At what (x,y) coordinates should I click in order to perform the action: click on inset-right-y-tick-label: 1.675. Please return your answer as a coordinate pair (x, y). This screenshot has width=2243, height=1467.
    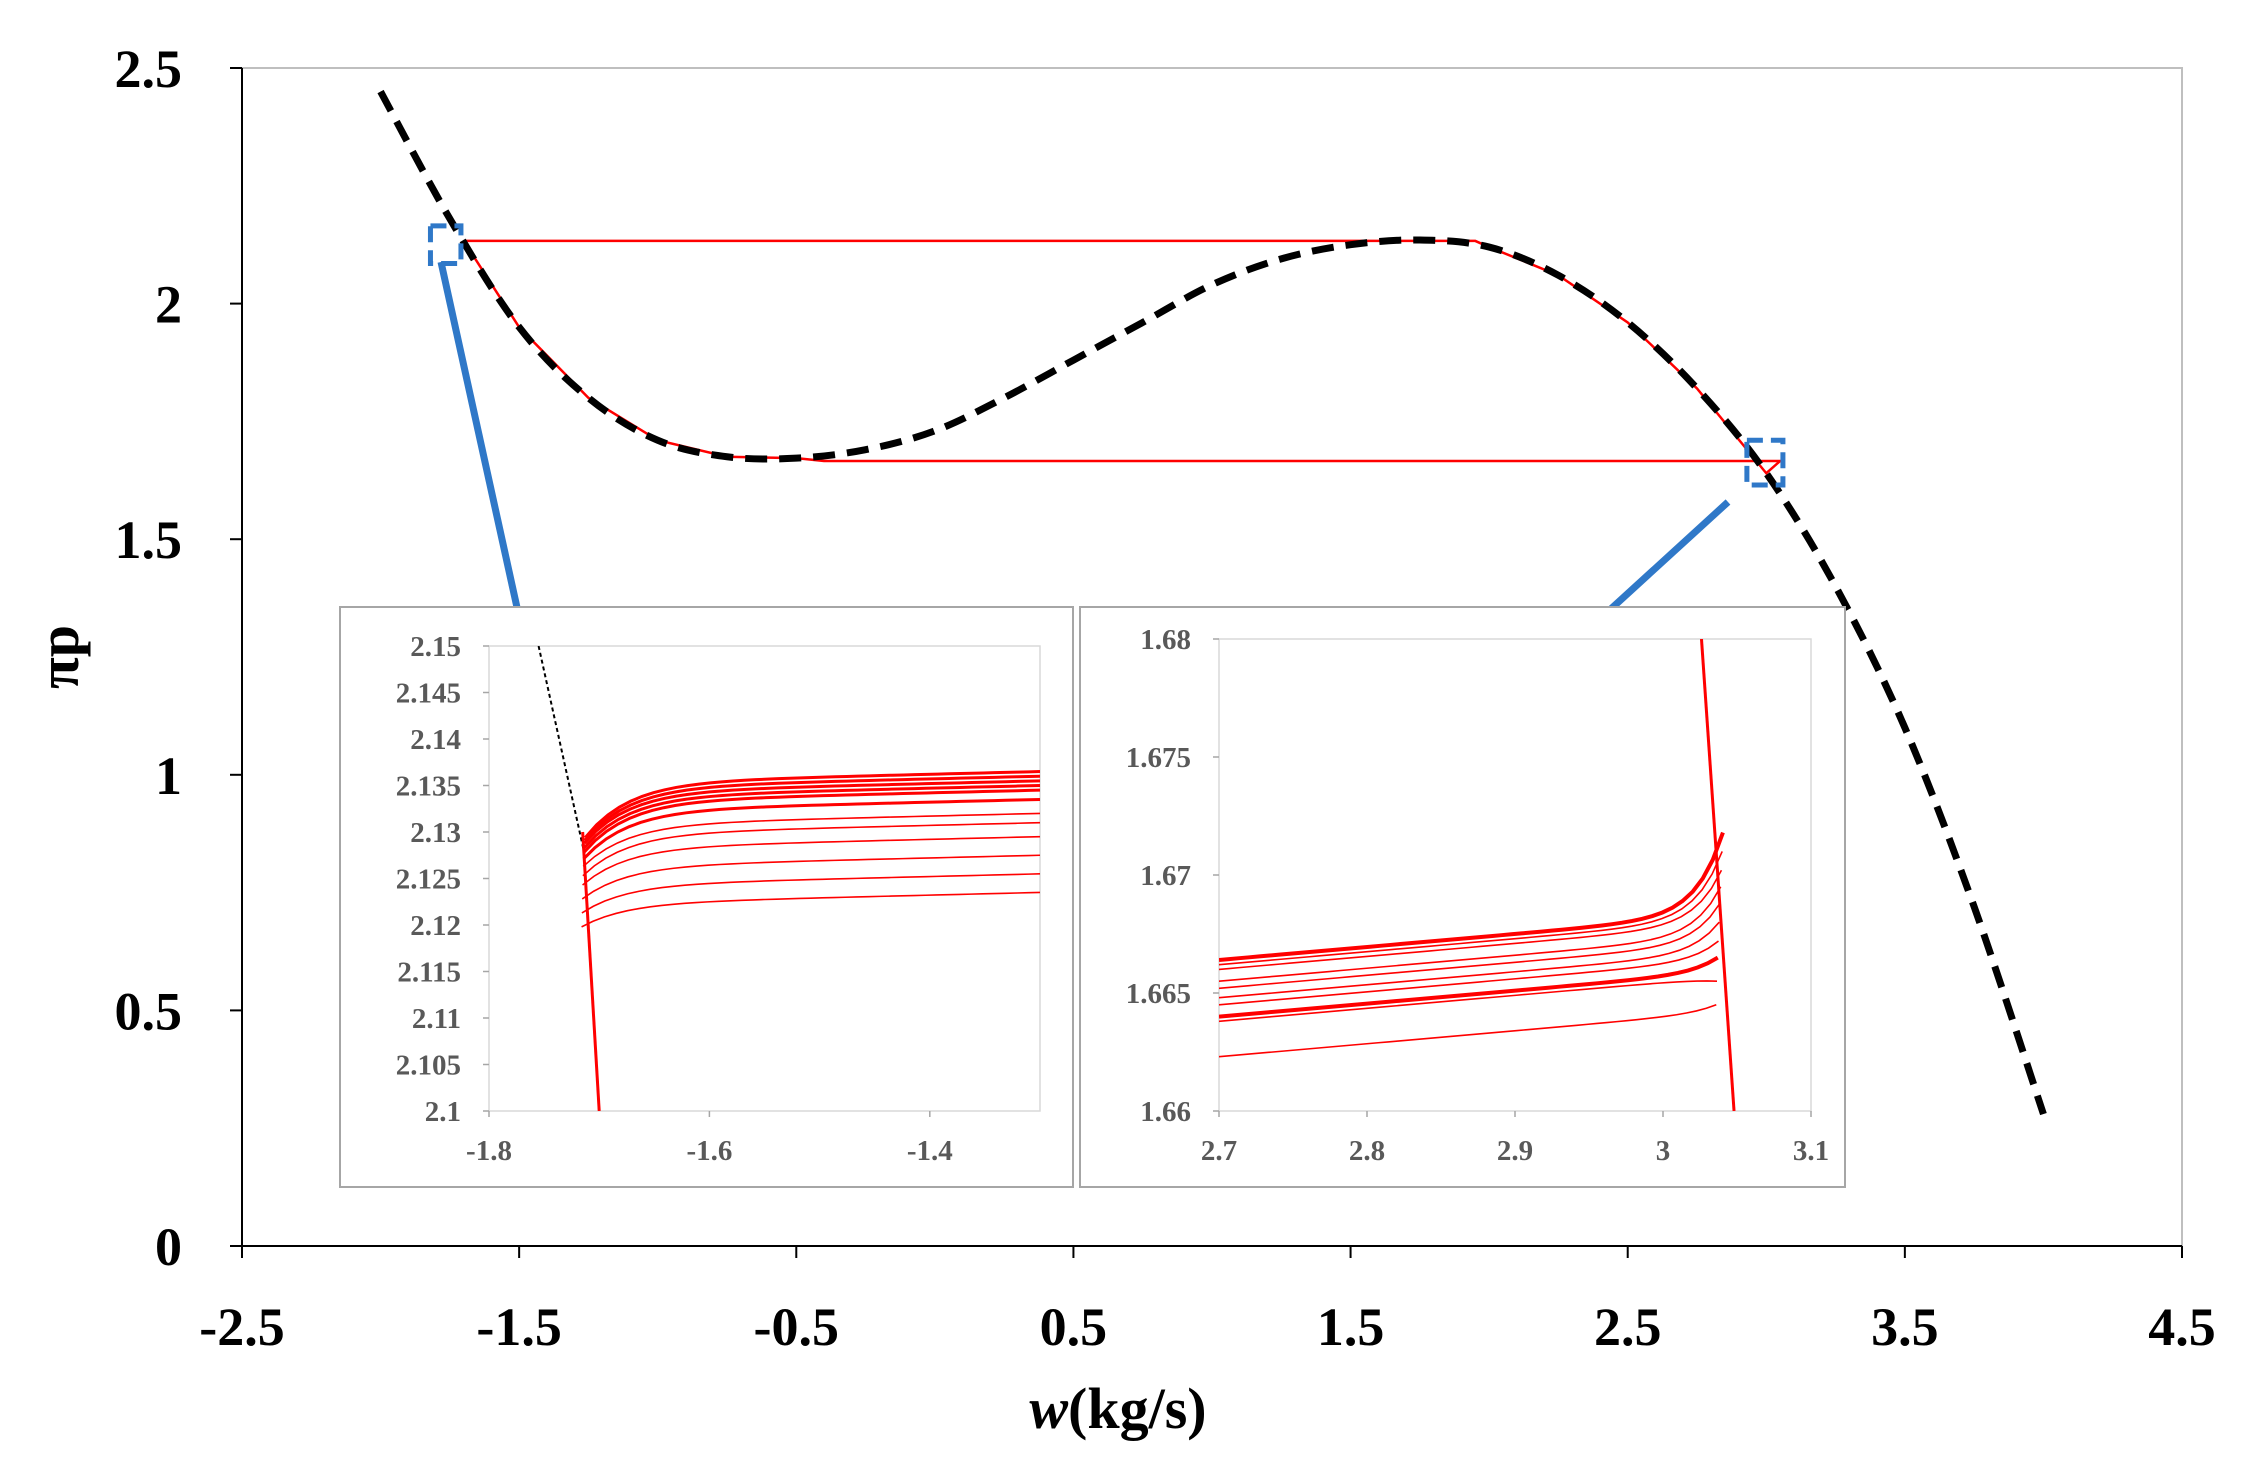
    Looking at the image, I should click on (1158, 758).